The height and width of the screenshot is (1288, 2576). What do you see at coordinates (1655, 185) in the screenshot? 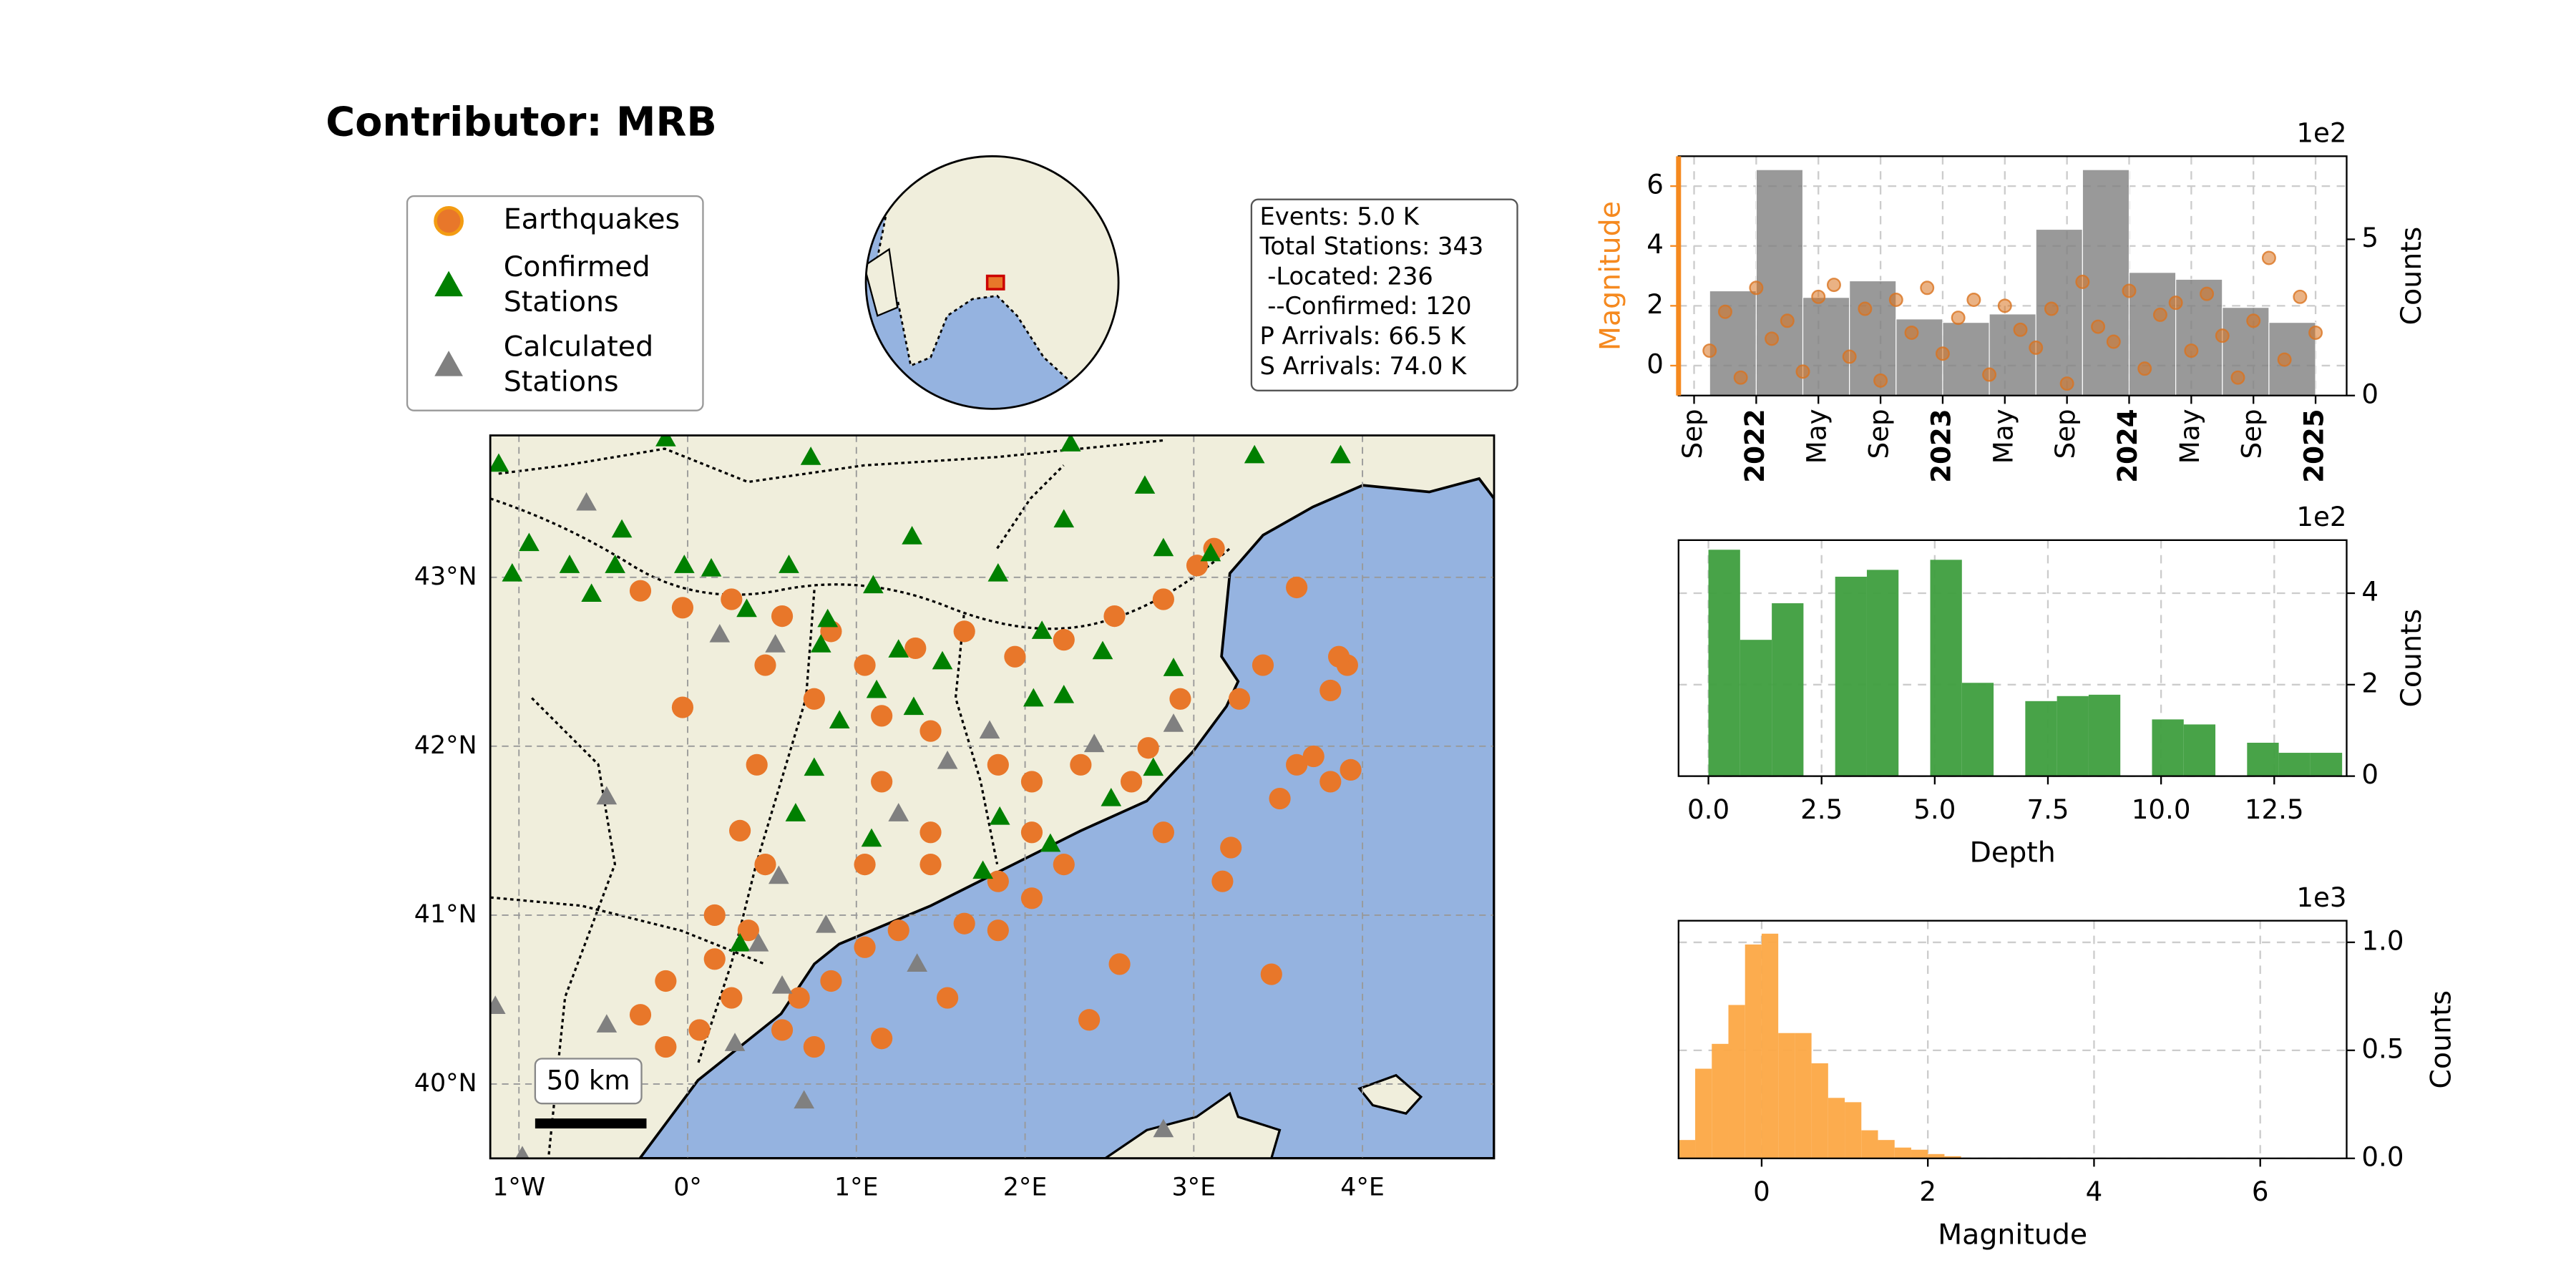
I see `y-tick-label: 6` at bounding box center [1655, 185].